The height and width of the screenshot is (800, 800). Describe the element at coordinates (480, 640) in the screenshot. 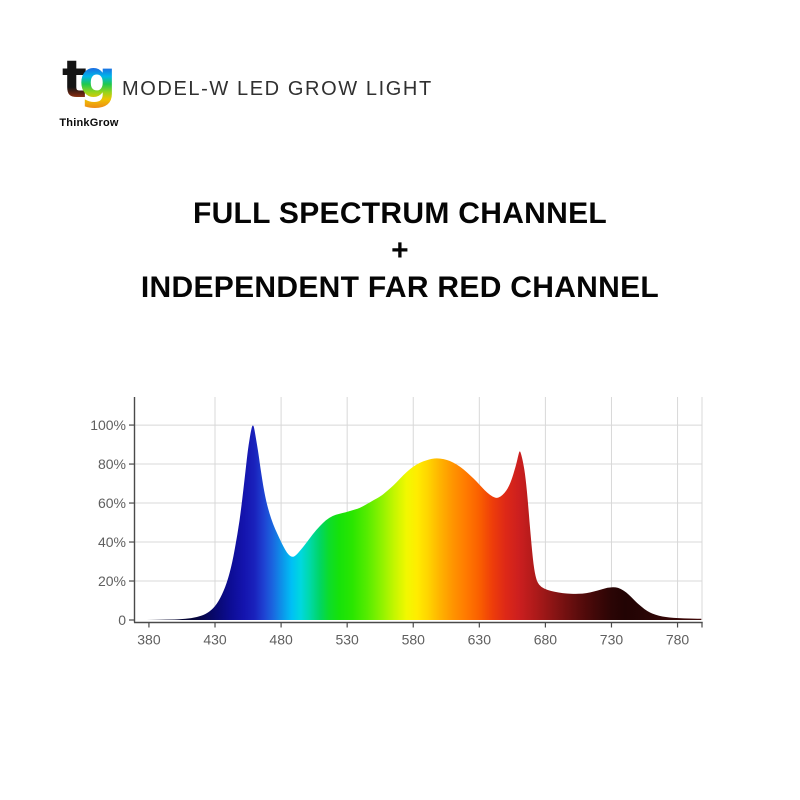

I see `x-tick-label: 630` at that location.